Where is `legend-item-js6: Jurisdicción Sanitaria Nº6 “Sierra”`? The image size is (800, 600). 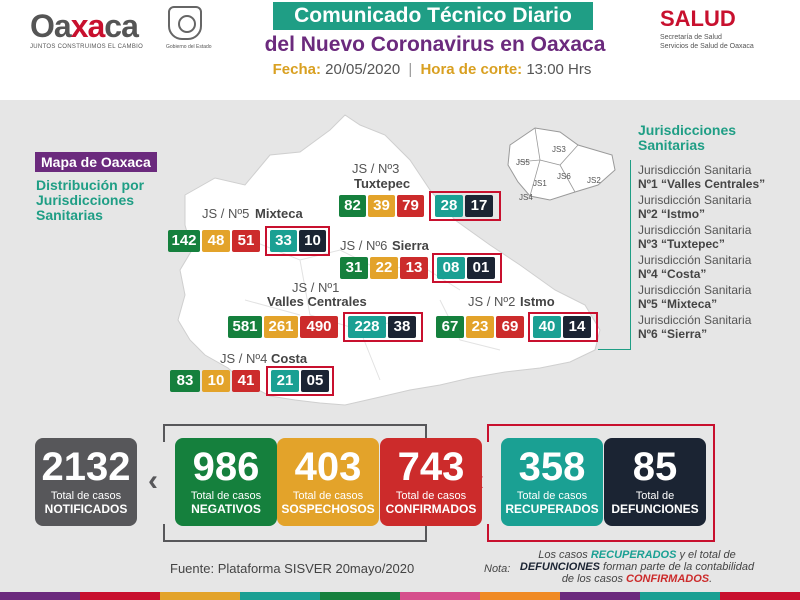 legend-item-js6: Jurisdicción Sanitaria Nº6 “Sierra” is located at coordinates (695, 327).